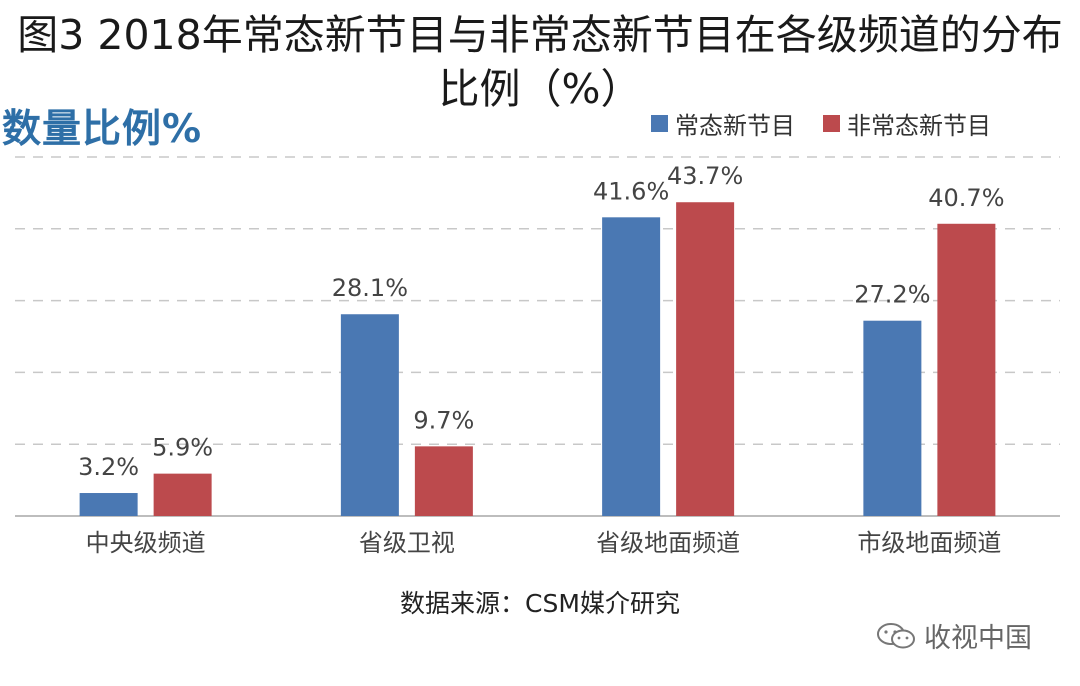  Describe the element at coordinates (108, 467) in the screenshot. I see `data-label: 3.2%` at that location.